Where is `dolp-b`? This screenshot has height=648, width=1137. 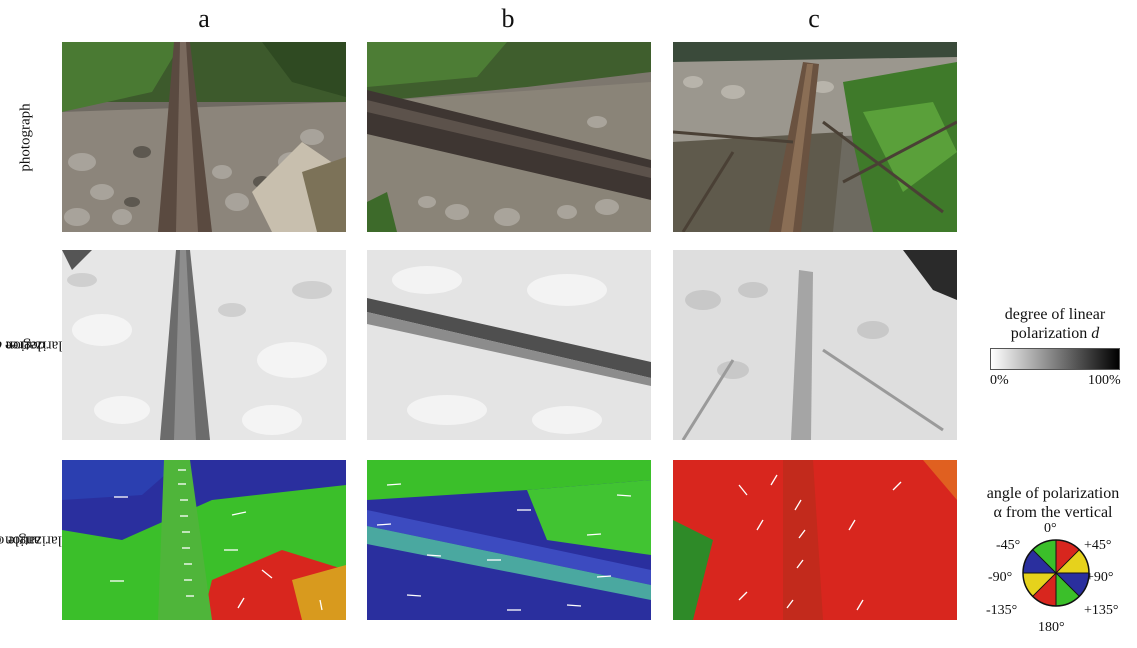 dolp-b is located at coordinates (509, 345).